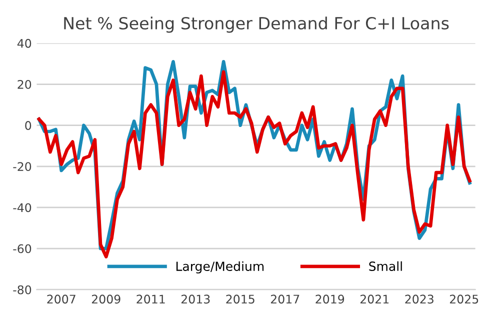 Image resolution: width=490 pixels, height=320 pixels. Describe the element at coordinates (22, 249) in the screenshot. I see `y-tick-label: -60` at that location.